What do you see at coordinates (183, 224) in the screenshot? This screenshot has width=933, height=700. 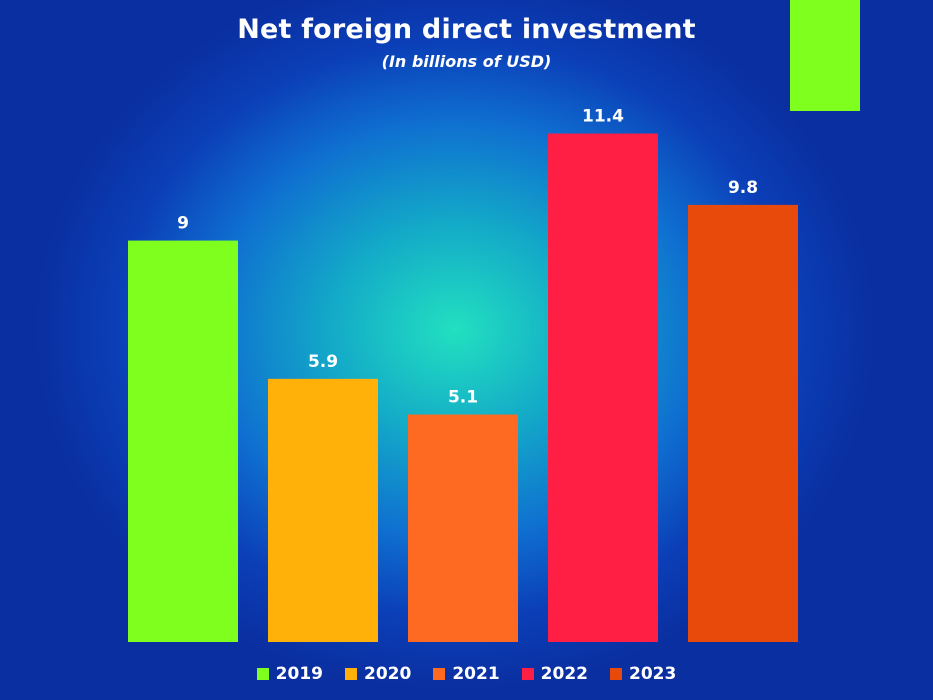 I see `data-label-2019: 9` at bounding box center [183, 224].